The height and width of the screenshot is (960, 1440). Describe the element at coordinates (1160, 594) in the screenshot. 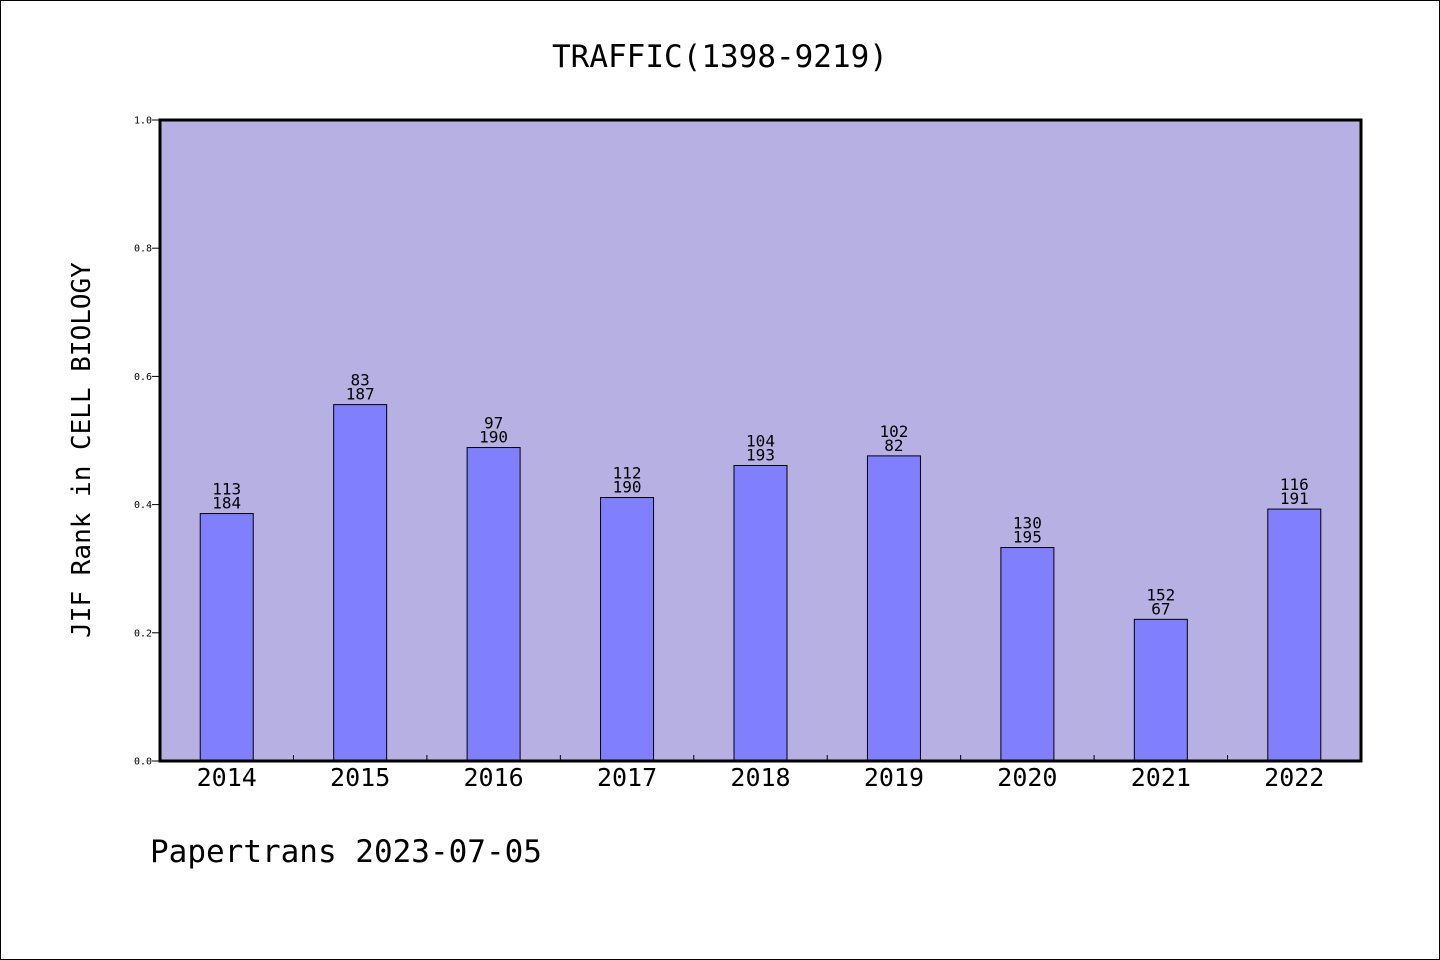

I see `bar-label-top: 152` at that location.